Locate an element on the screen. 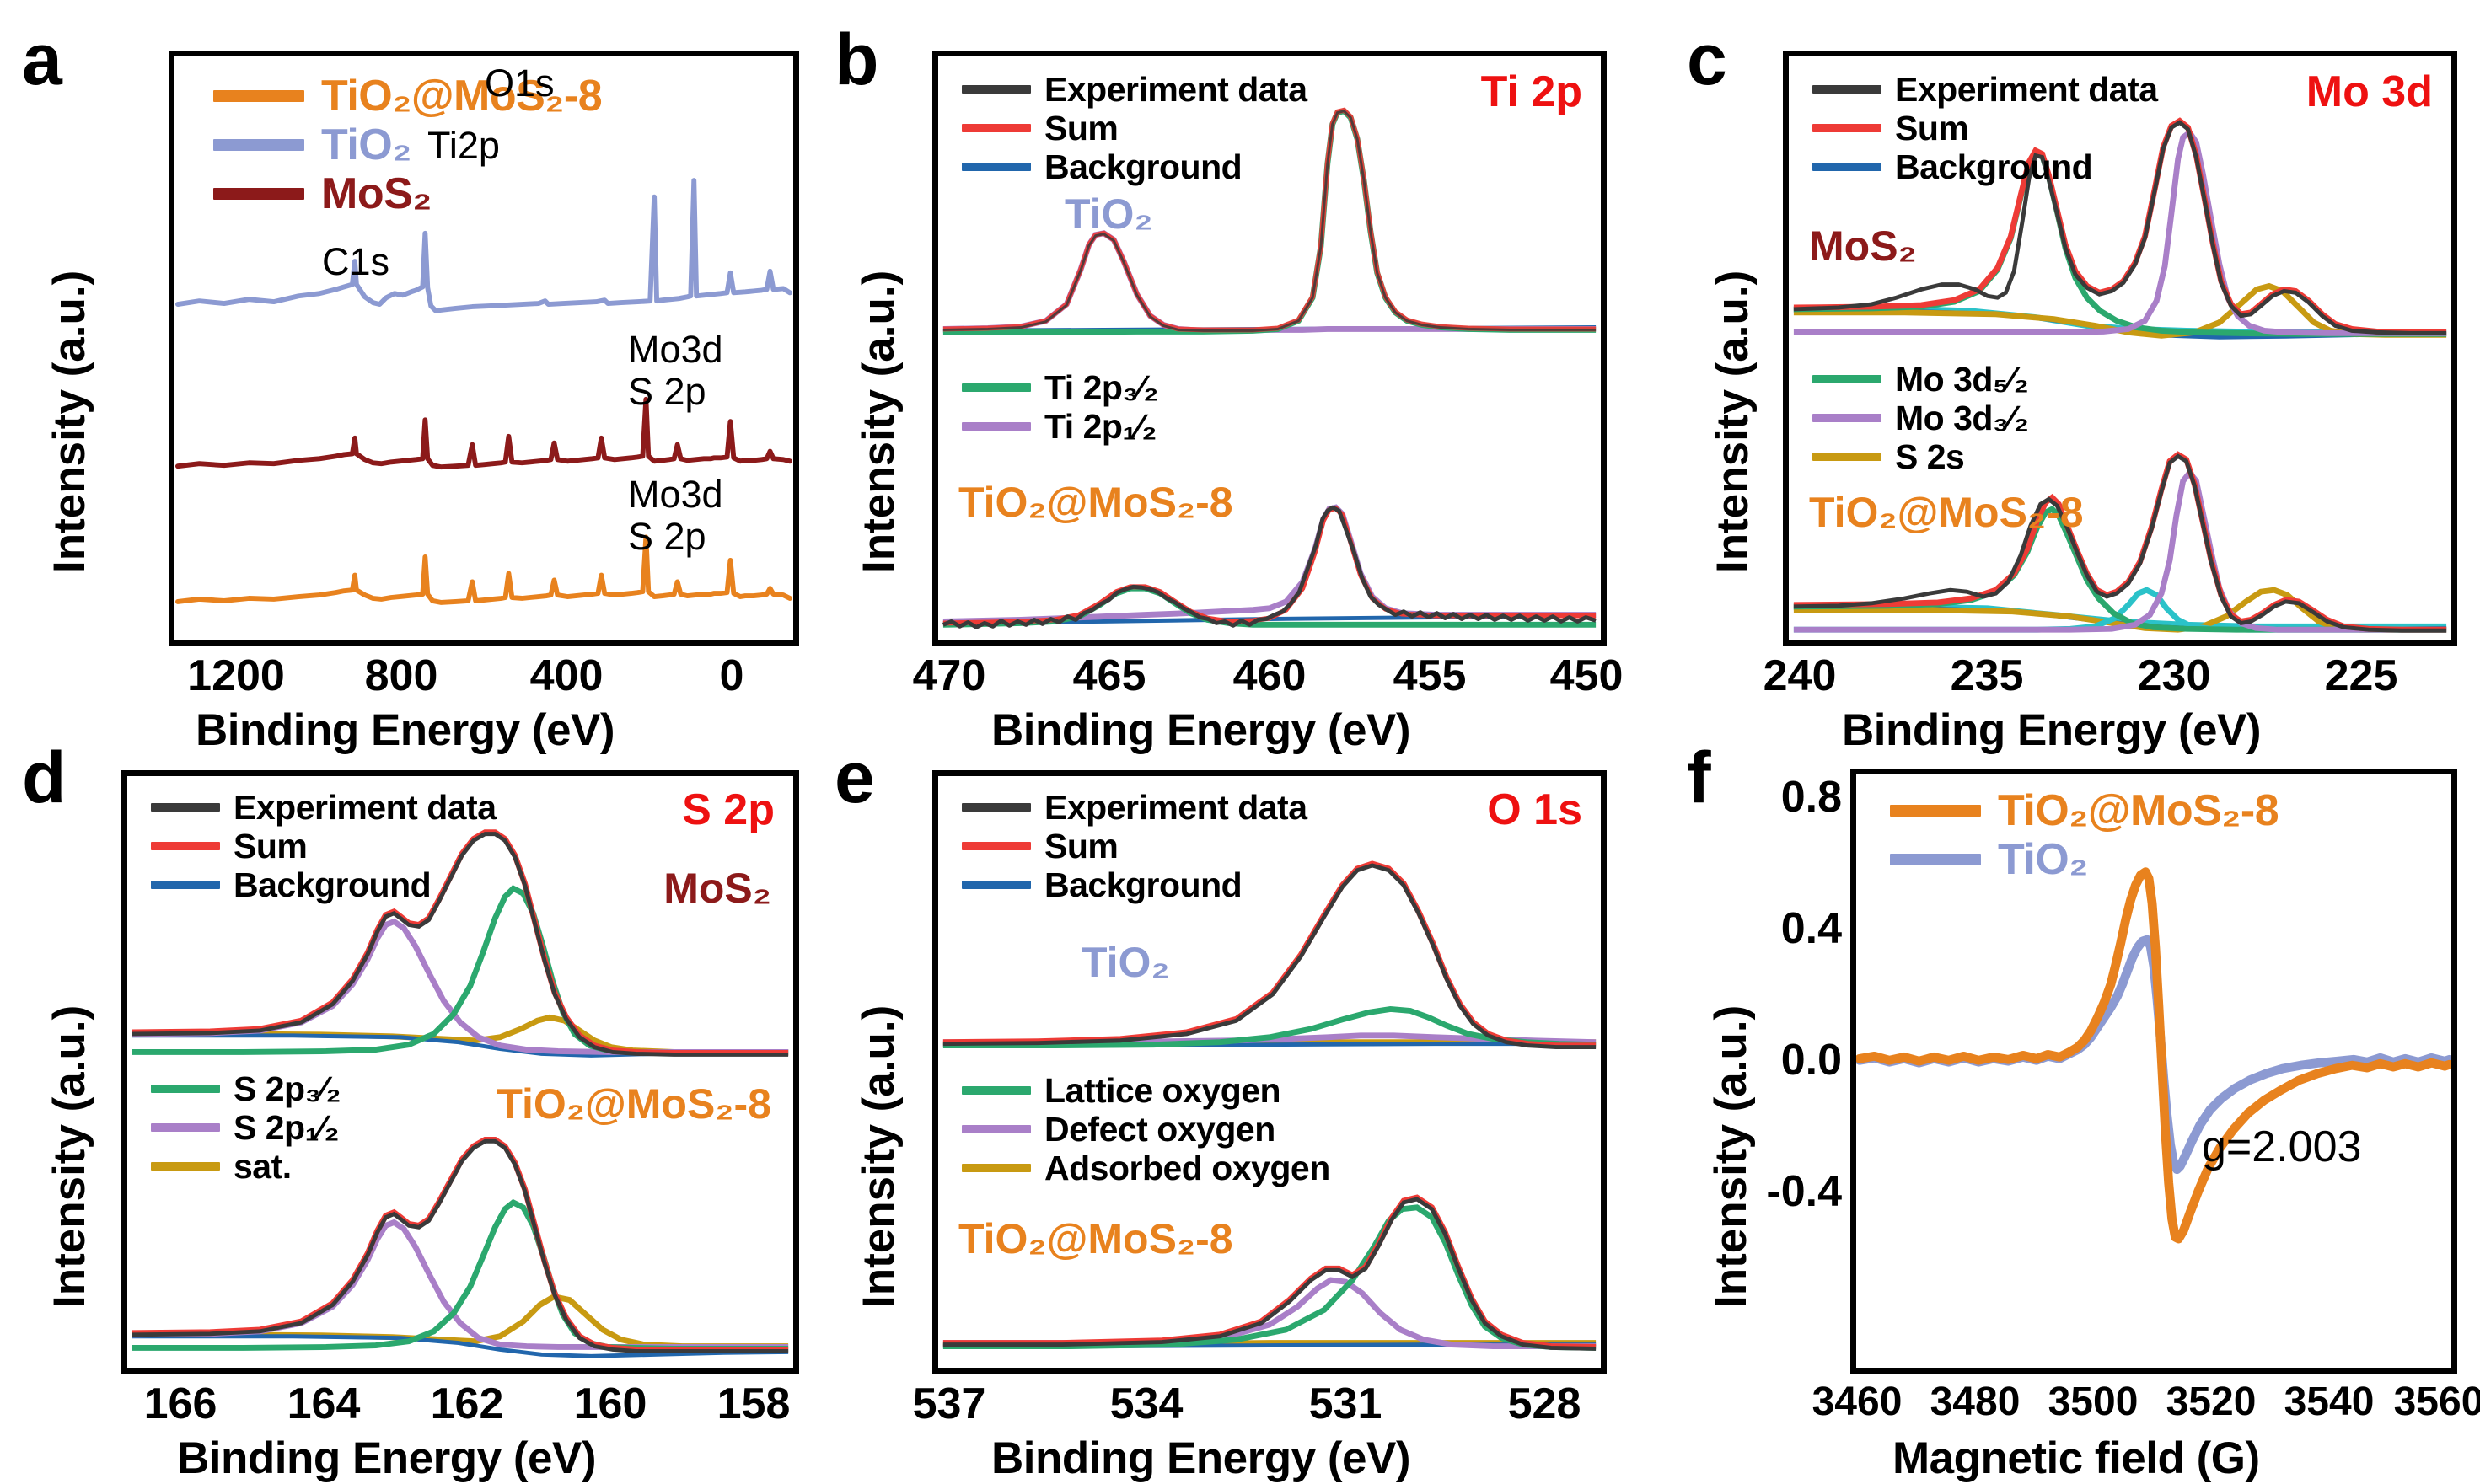 Image resolution: width=2480 pixels, height=1484 pixels. ytick: 0.4 is located at coordinates (1811, 928).